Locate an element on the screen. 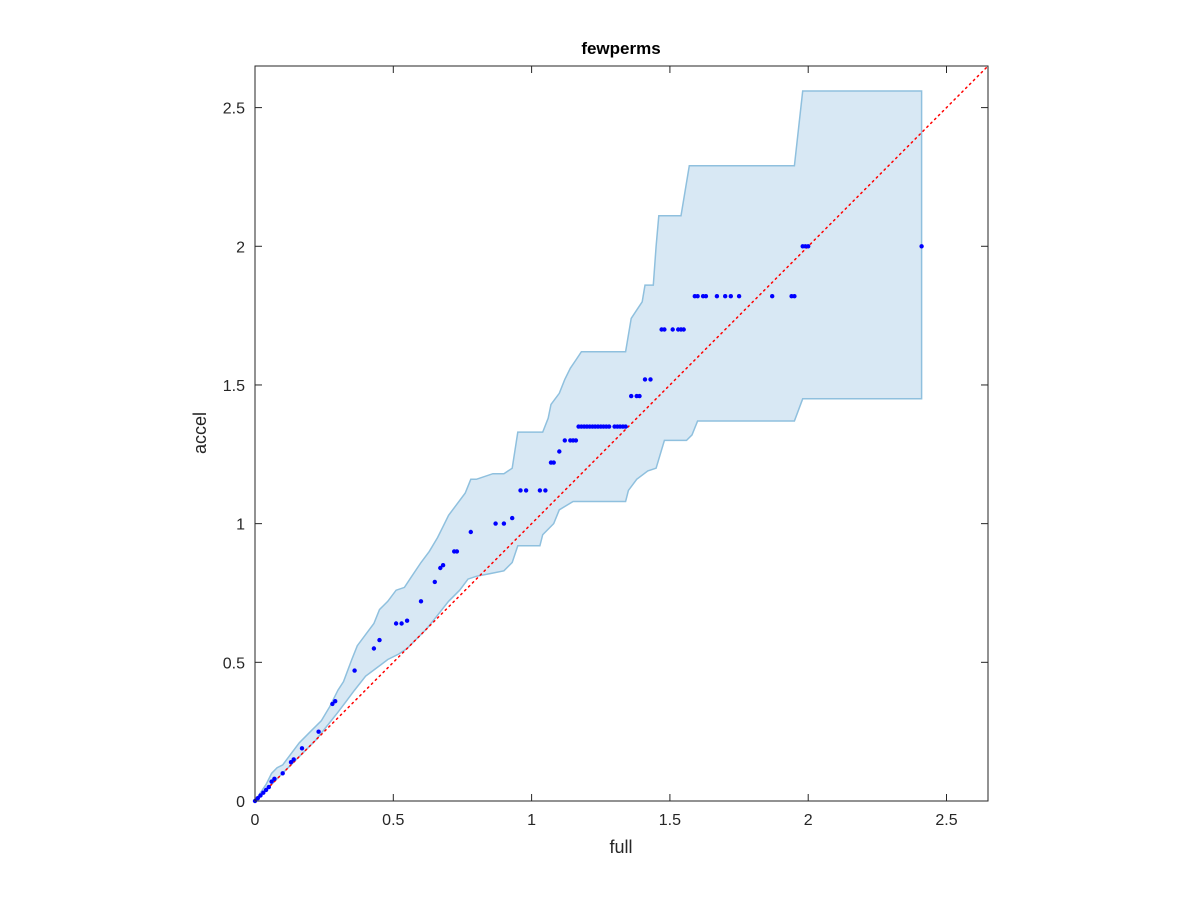  y-tick-label: 2 is located at coordinates (240, 247).